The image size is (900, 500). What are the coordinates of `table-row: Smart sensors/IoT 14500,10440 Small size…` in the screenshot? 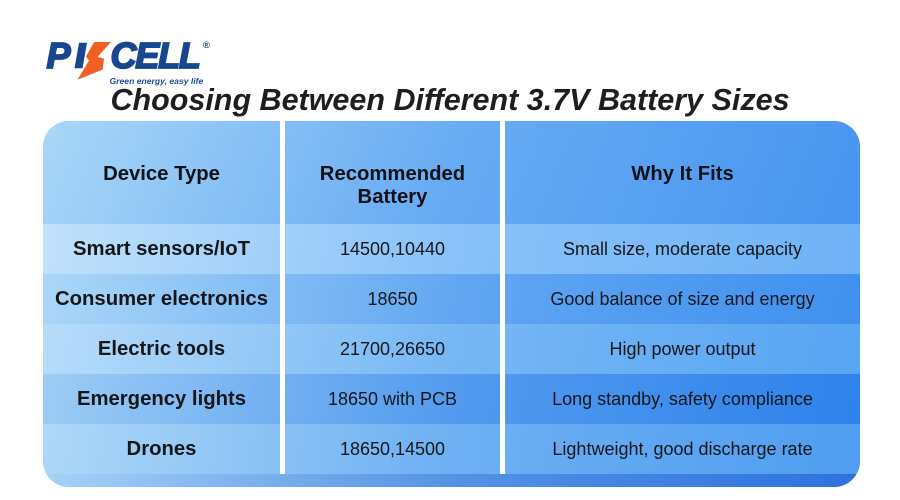 It's located at (451, 249).